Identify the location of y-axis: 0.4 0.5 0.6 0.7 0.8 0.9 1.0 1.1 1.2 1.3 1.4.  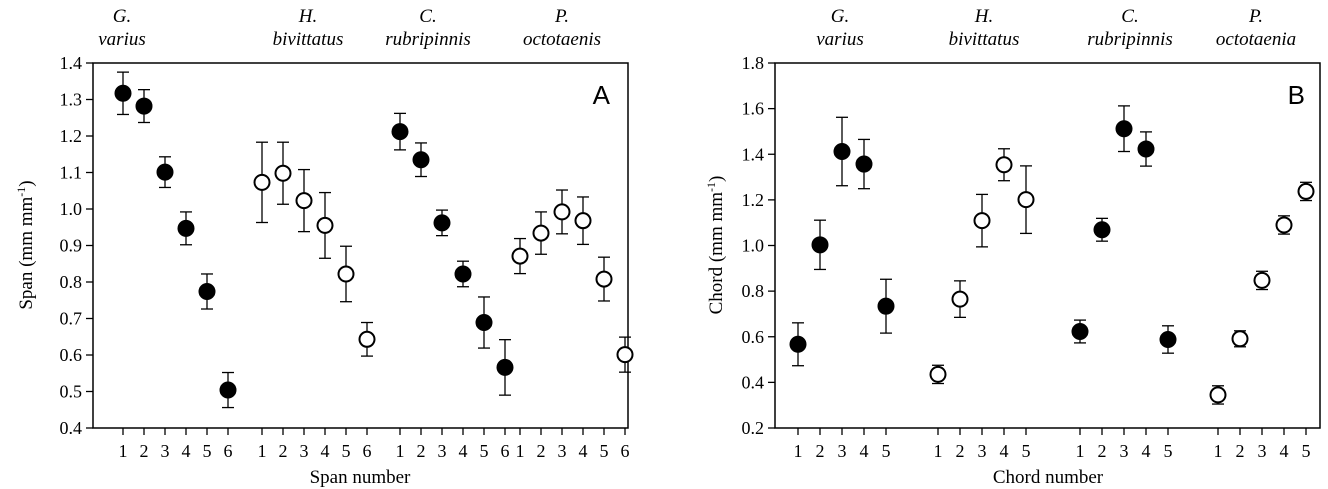
(76, 245).